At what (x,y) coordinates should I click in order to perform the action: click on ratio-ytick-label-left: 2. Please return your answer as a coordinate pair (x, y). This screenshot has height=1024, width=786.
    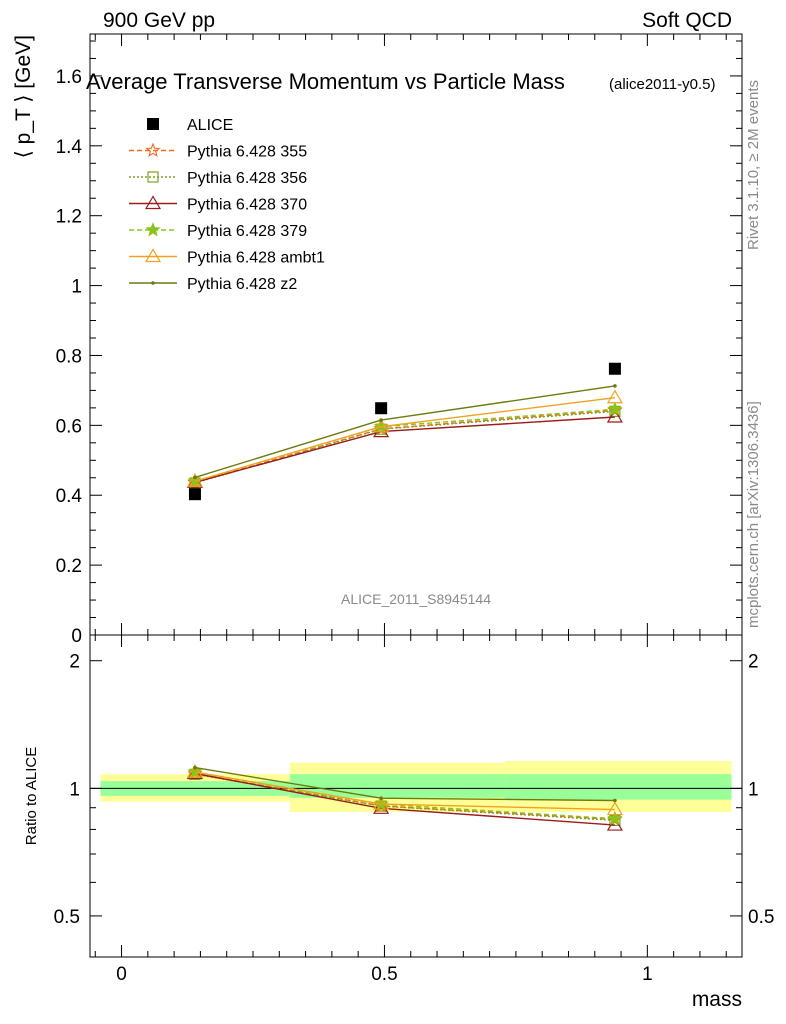
    Looking at the image, I should click on (74, 662).